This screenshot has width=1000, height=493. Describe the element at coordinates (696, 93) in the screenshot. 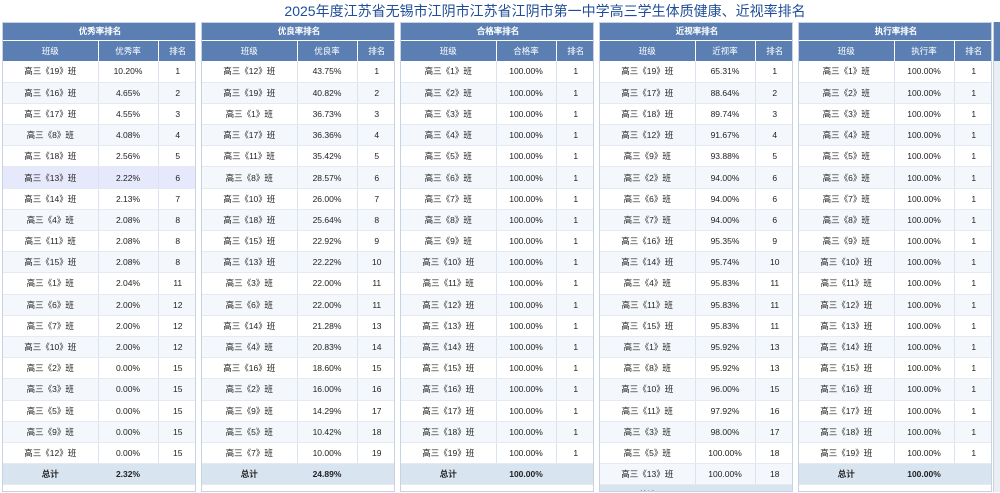

I see `table-row: 高三《17》班 88.64% 2` at that location.